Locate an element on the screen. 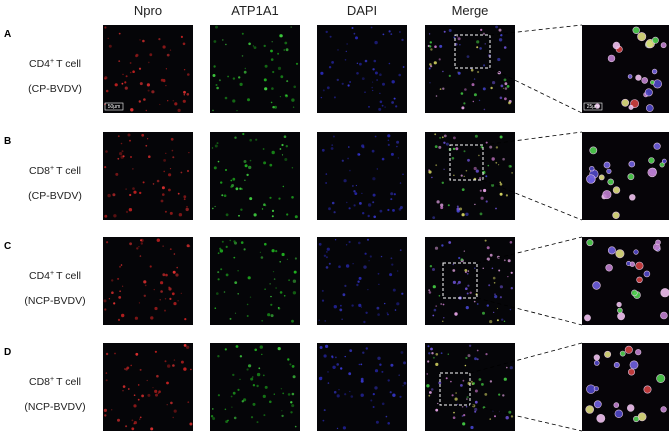  column-header: ATP1A1 is located at coordinates (254, 10).